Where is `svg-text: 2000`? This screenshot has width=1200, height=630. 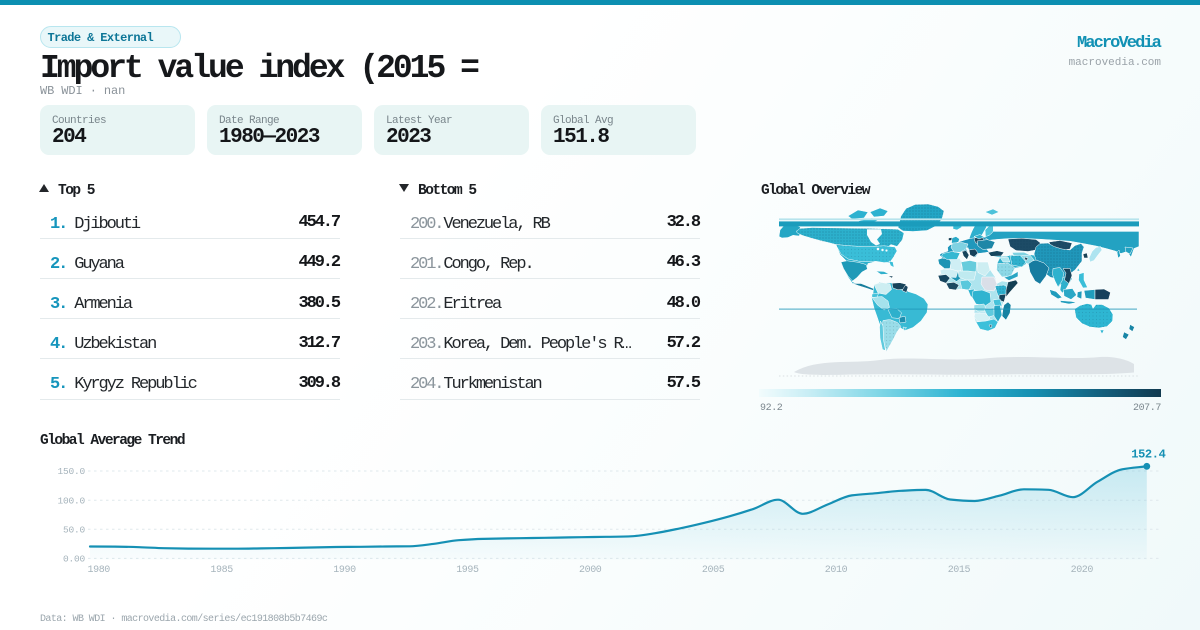 svg-text: 2000 is located at coordinates (590, 570).